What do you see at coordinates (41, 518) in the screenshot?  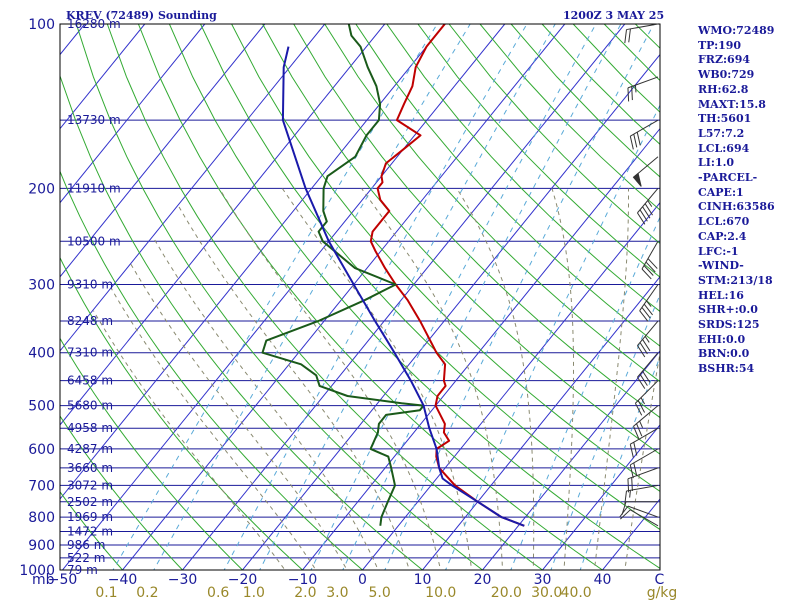 I see `pressure-label: 800` at bounding box center [41, 518].